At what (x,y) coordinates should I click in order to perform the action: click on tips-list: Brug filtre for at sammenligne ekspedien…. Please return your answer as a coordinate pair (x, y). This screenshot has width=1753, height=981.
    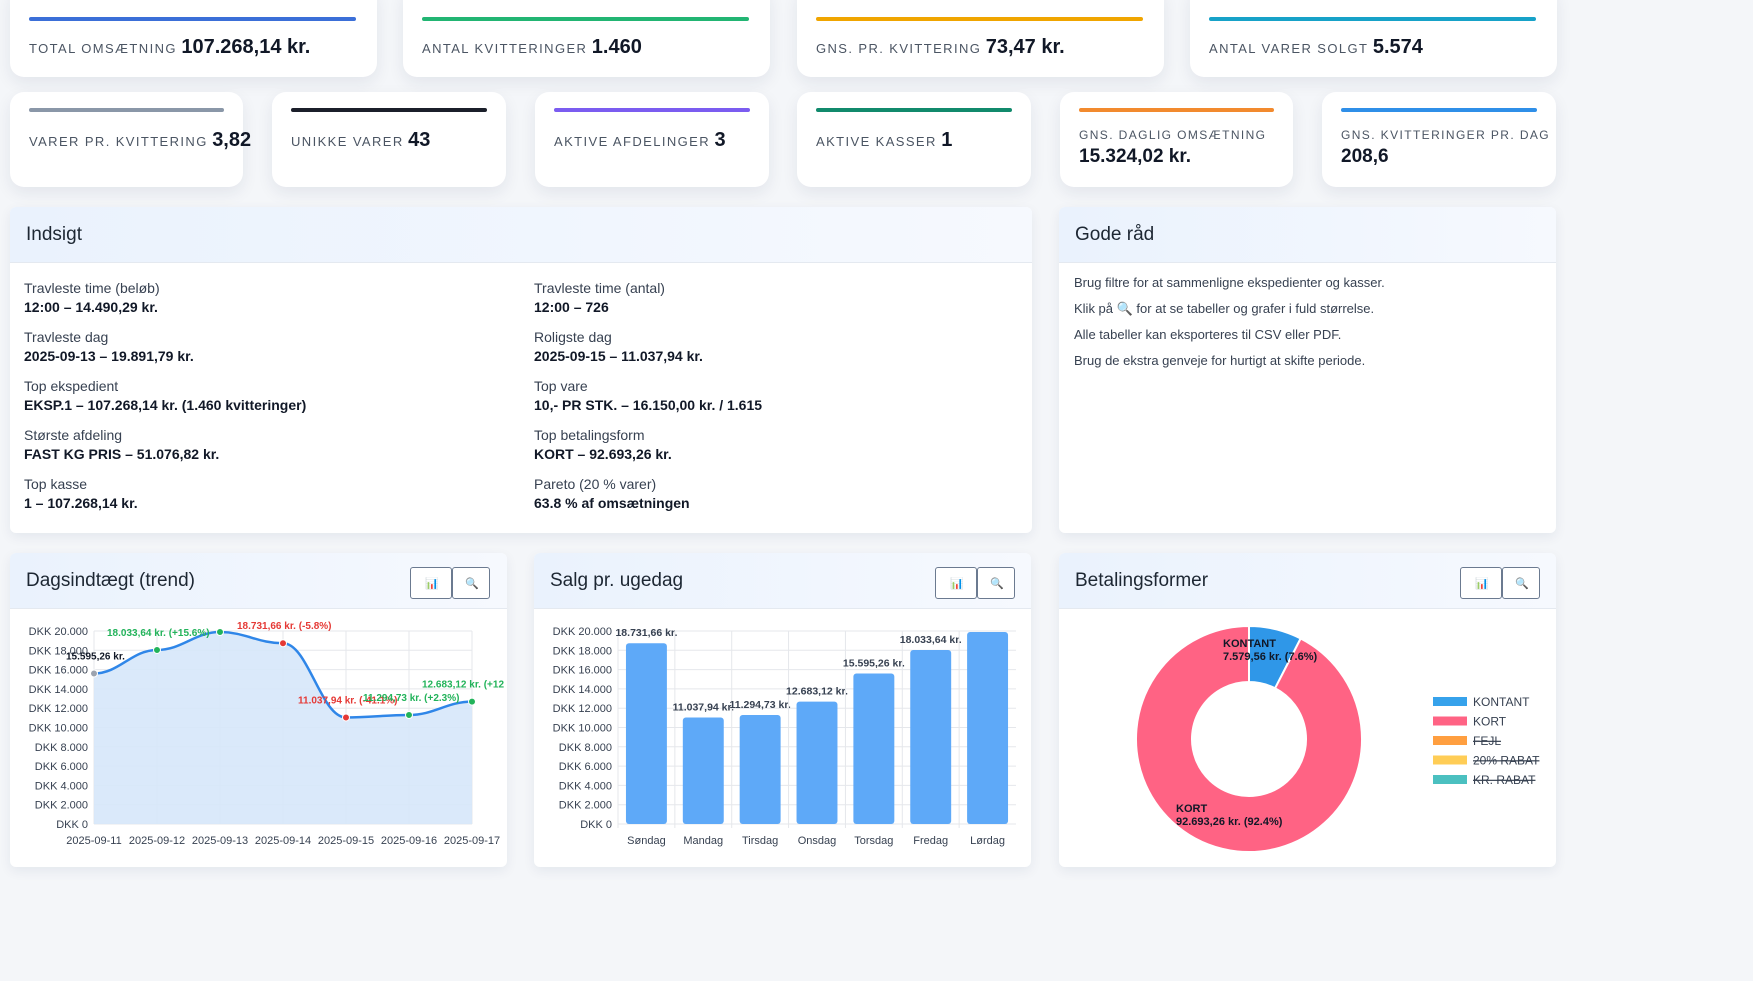
    Looking at the image, I should click on (1229, 327).